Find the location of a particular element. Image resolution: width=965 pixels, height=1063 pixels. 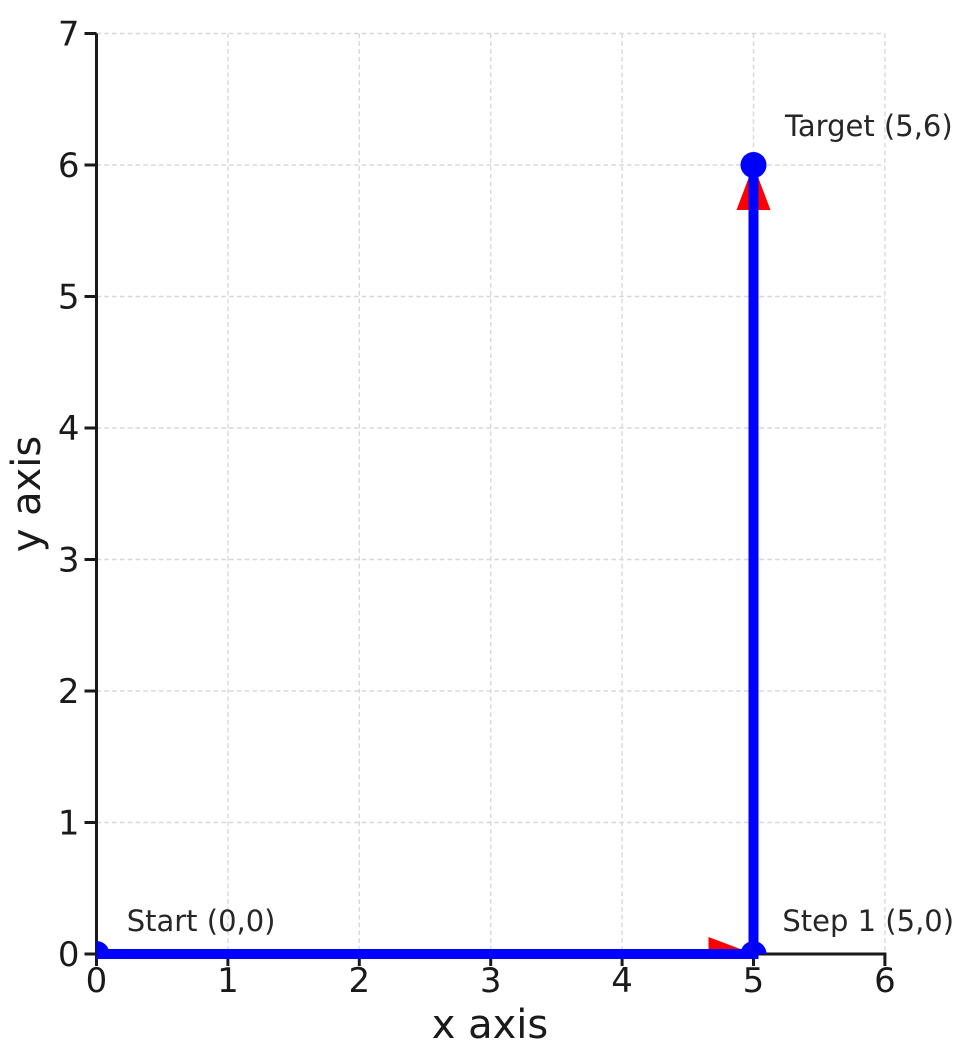

x-tick-label: 5 is located at coordinates (754, 981).